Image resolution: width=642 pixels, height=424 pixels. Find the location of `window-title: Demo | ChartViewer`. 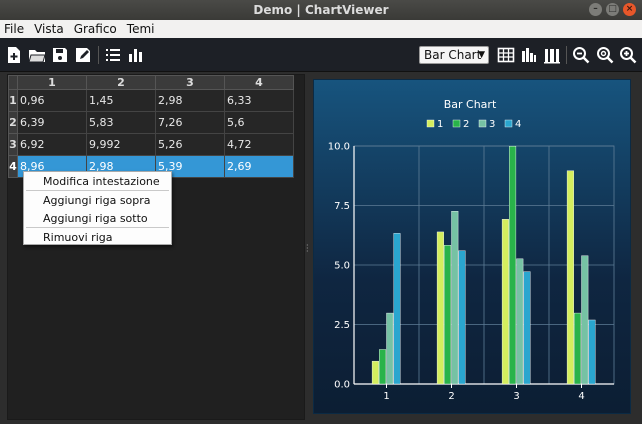

window-title: Demo | ChartViewer is located at coordinates (321, 10).